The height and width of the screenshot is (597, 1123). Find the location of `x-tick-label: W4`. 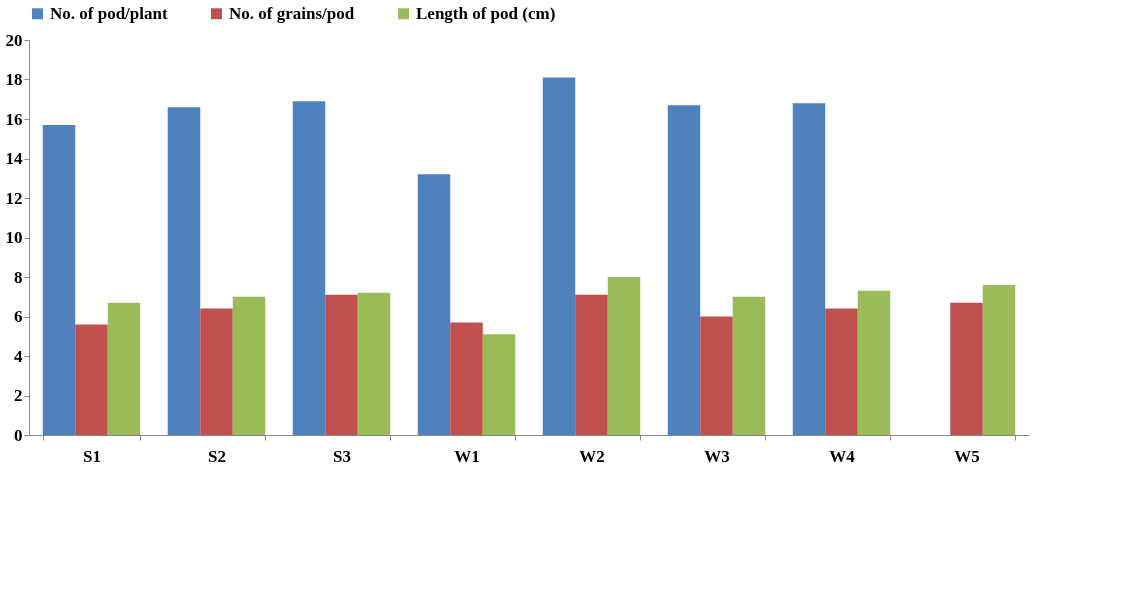

x-tick-label: W4 is located at coordinates (842, 456).